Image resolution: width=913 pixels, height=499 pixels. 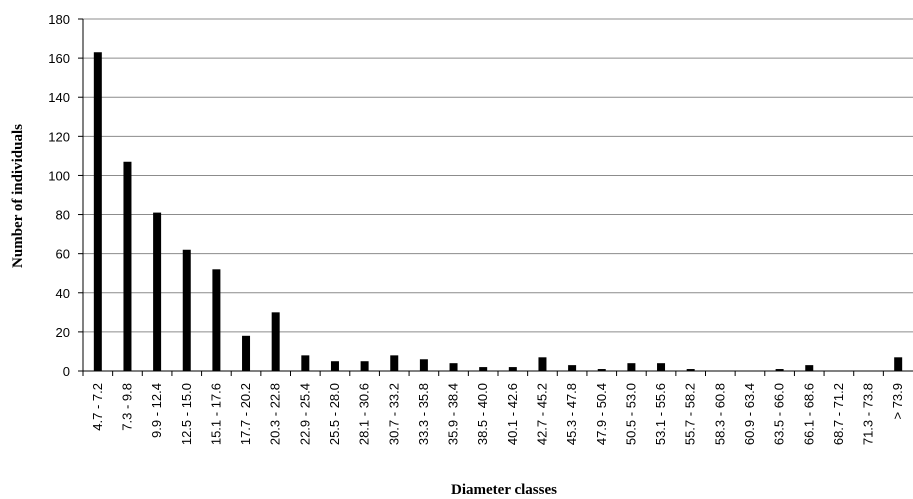 I want to click on x-tick-label: 60.9 - 63.4, so click(x=749, y=414).